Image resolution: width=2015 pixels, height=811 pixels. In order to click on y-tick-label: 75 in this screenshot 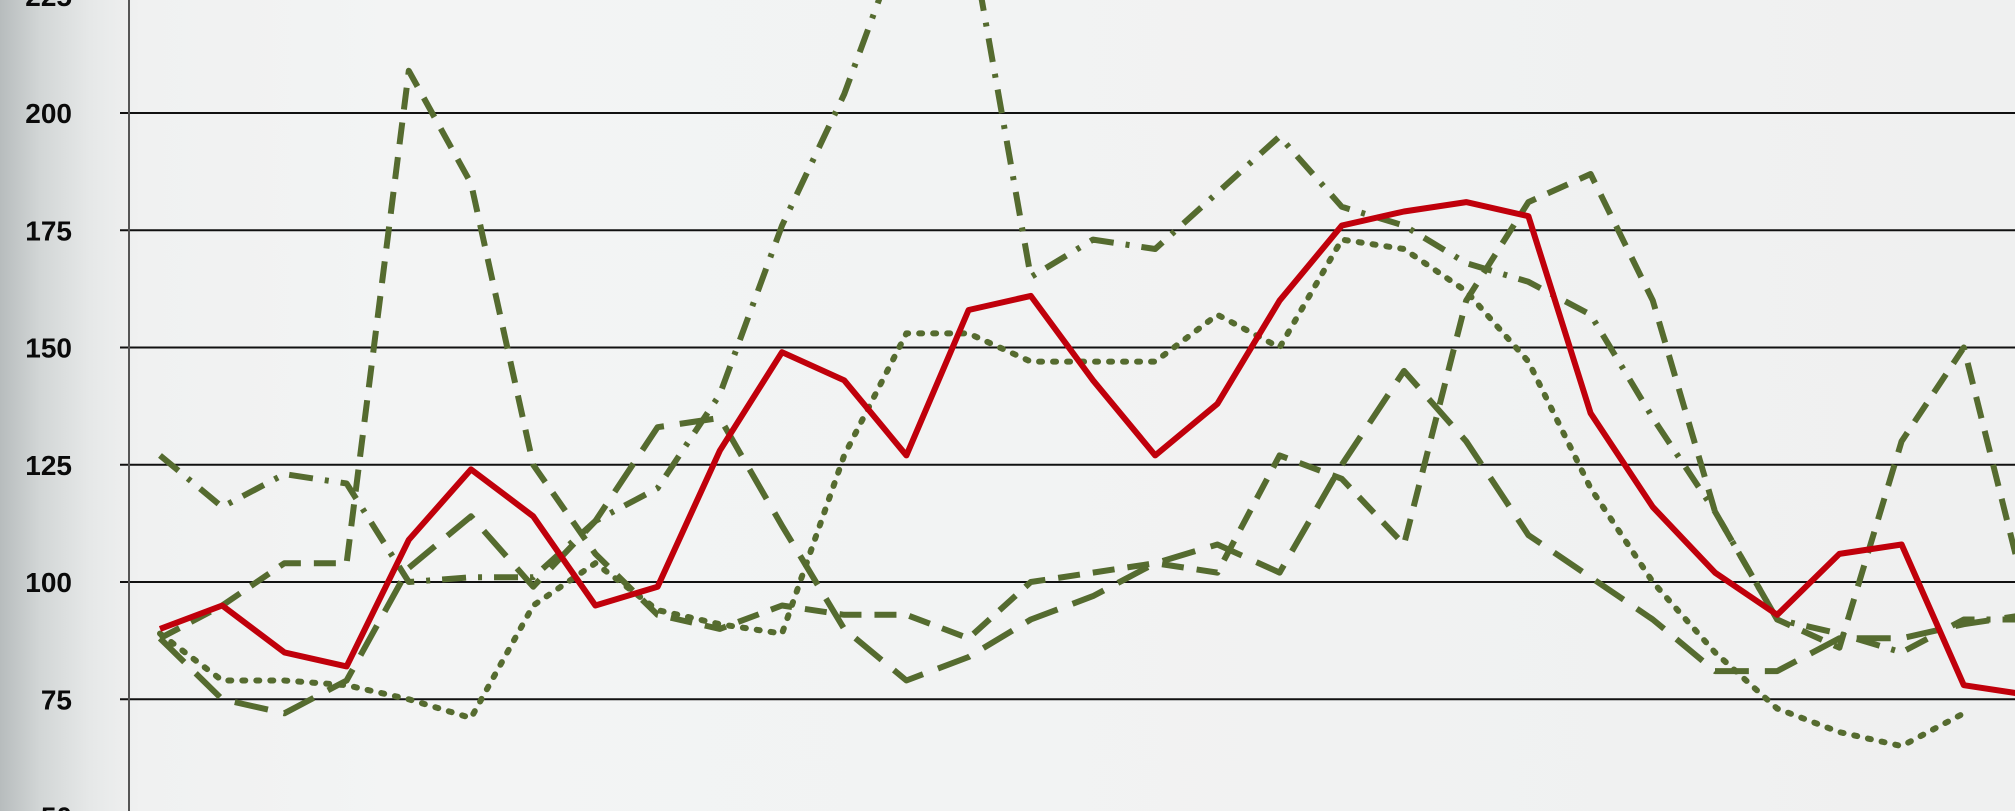, I will do `click(56, 699)`.